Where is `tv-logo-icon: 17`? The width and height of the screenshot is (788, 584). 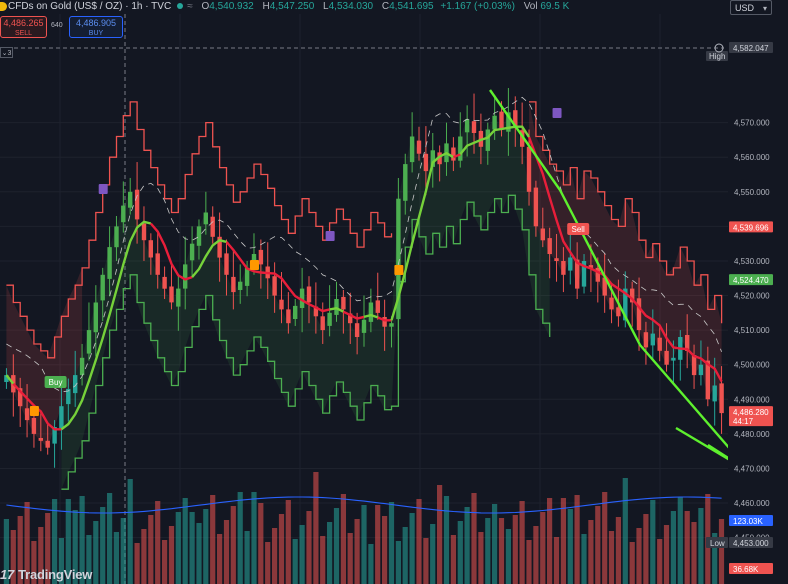 tv-logo-icon: 17 is located at coordinates (7, 574).